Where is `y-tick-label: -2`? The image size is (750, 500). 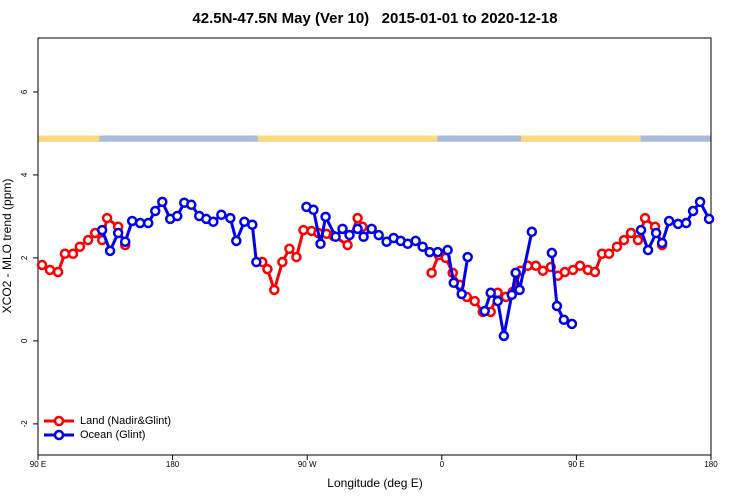 y-tick-label: -2 is located at coordinates (24, 424).